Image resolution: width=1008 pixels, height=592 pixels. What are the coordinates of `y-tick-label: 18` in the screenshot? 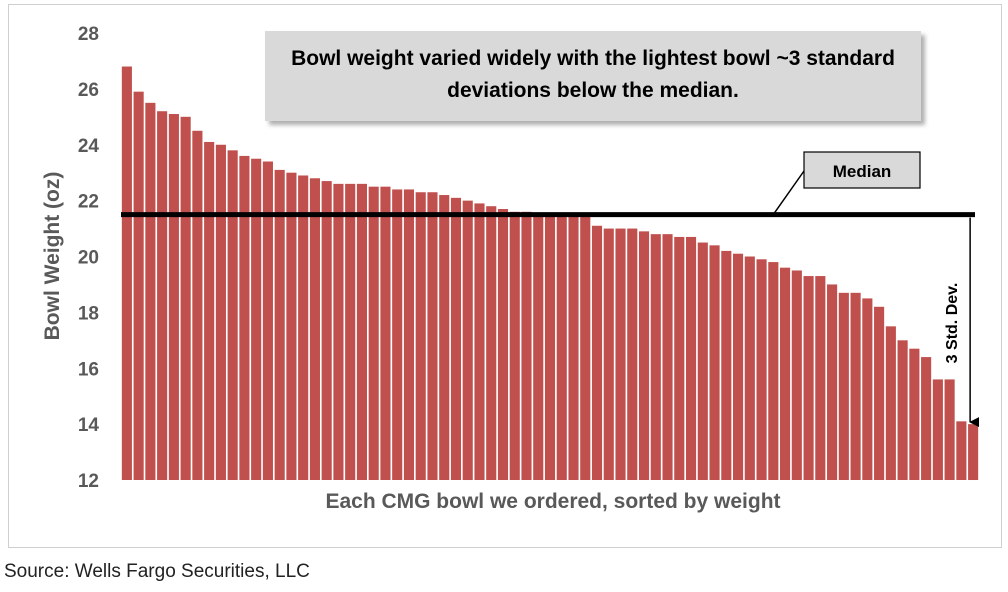 It's located at (88, 313).